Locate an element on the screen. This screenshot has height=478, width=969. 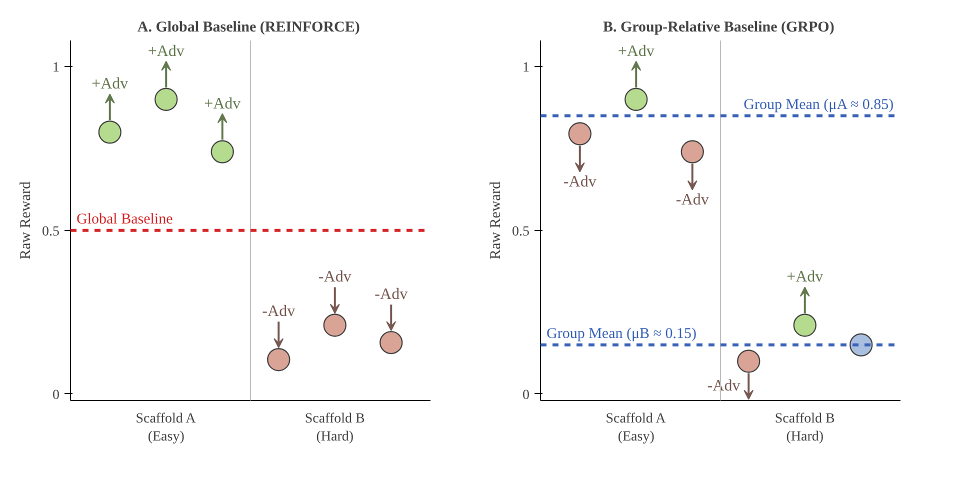
chart-title: A. Global Baseline (REINFORCE) is located at coordinates (248, 28).